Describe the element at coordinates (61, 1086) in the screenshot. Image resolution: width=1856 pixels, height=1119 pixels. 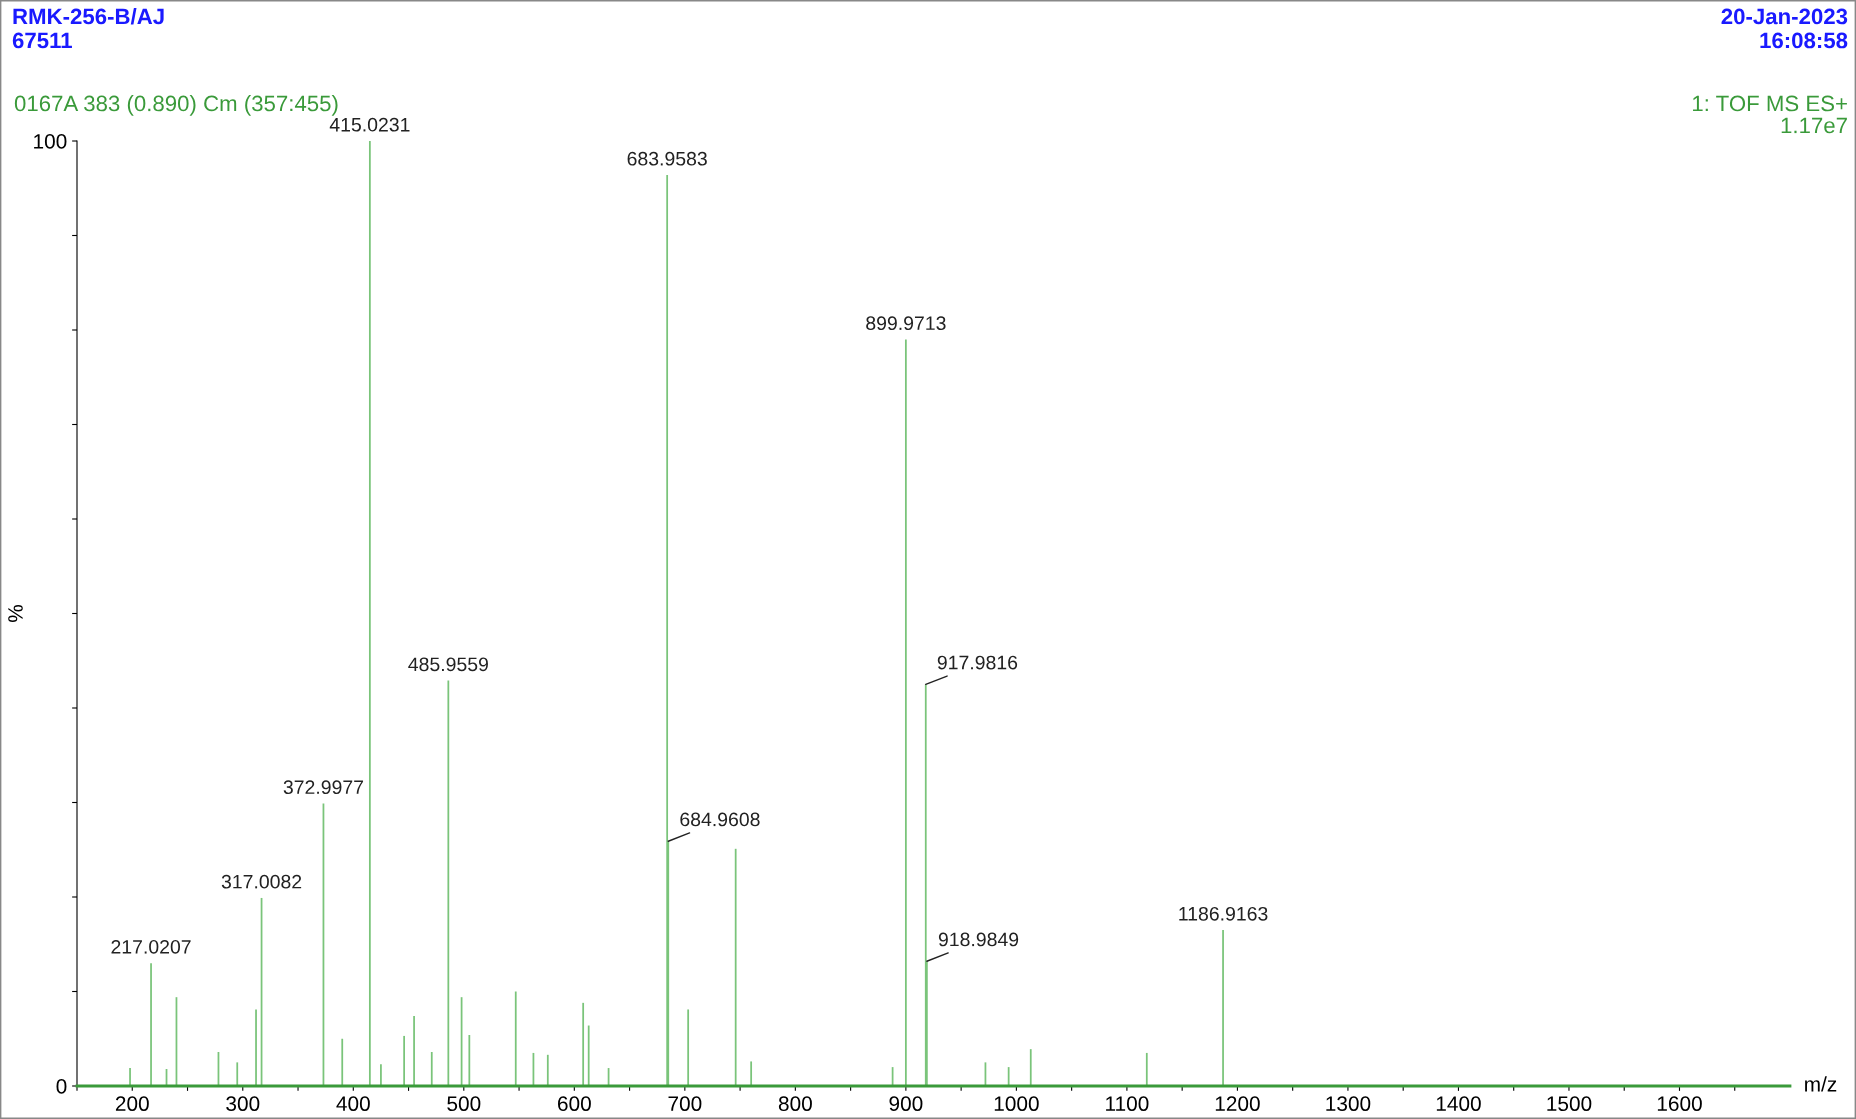
I see `y-tick-label: 0` at that location.